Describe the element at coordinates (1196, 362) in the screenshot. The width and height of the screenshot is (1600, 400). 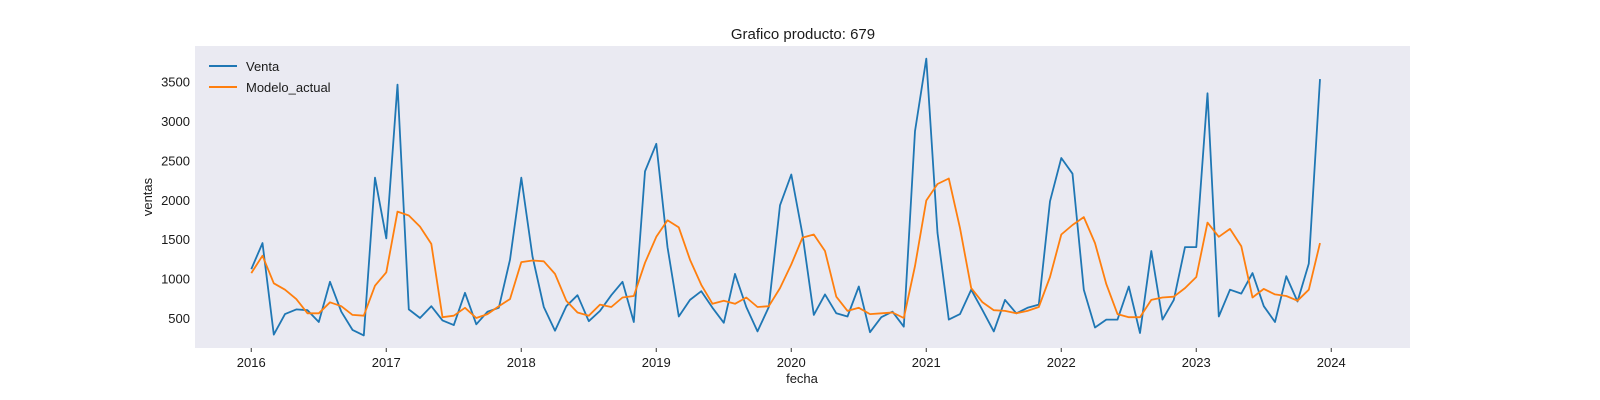
I see `x-tick-label: 2023` at that location.